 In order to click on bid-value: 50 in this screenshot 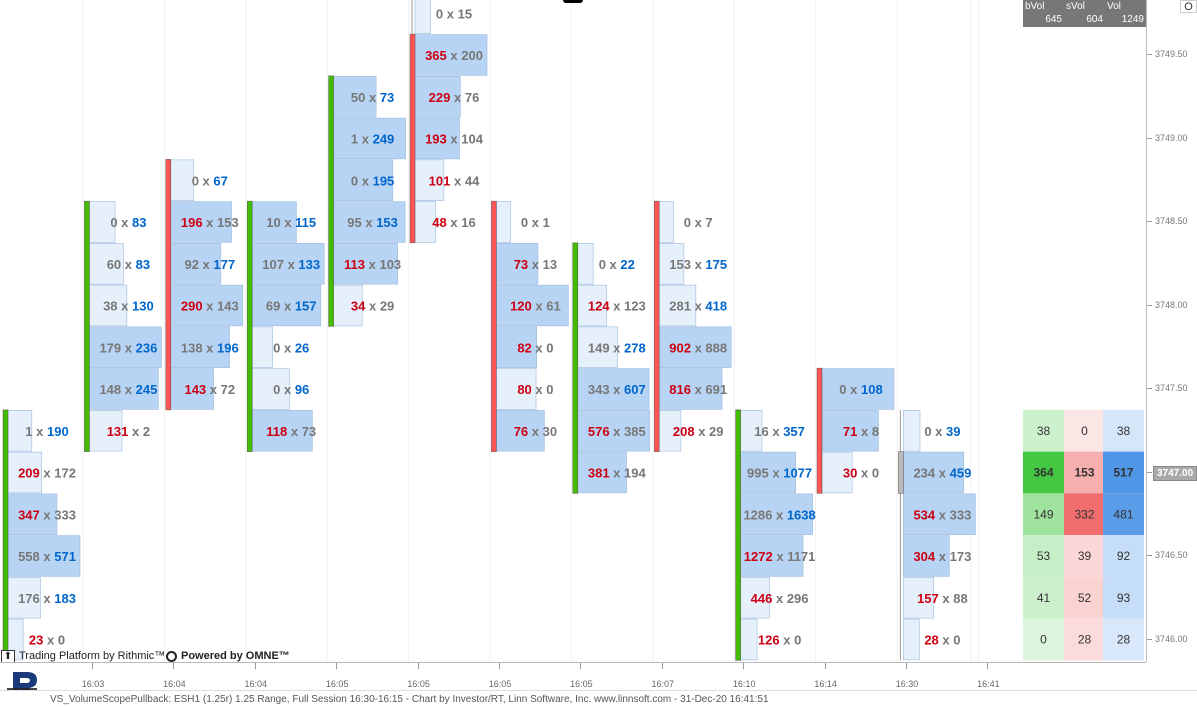, I will do `click(358, 97)`.